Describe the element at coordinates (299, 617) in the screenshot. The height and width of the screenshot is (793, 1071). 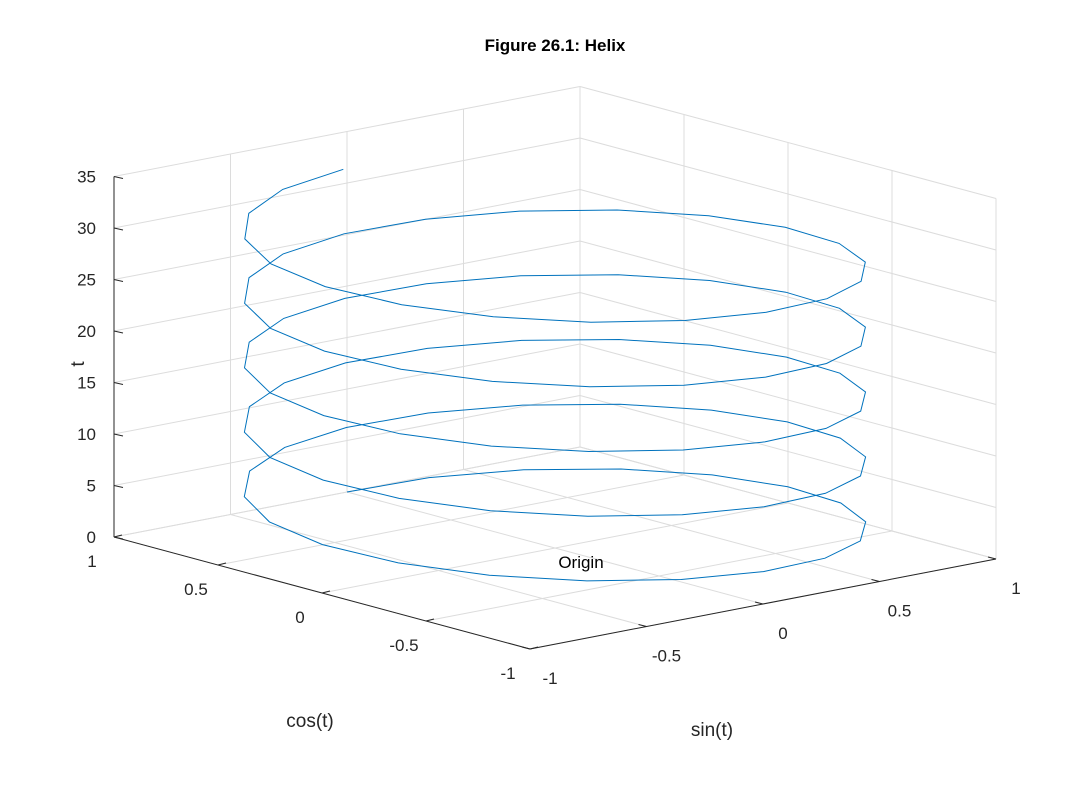
I see `y-tick-label: 0` at that location.